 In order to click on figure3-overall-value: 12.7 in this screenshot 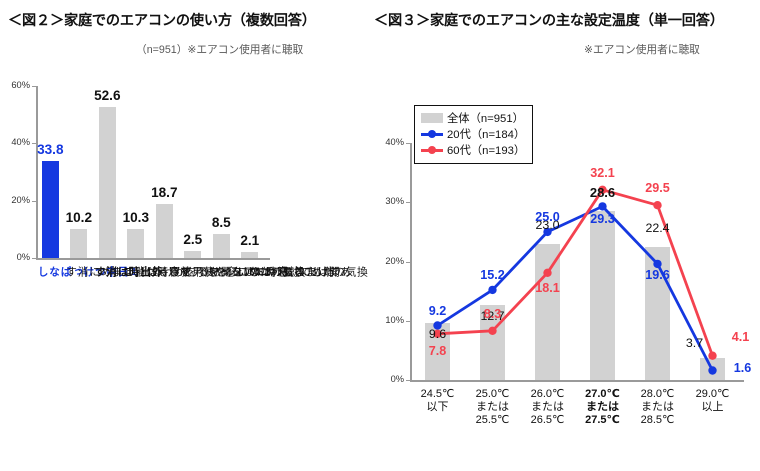, I will do `click(492, 315)`.